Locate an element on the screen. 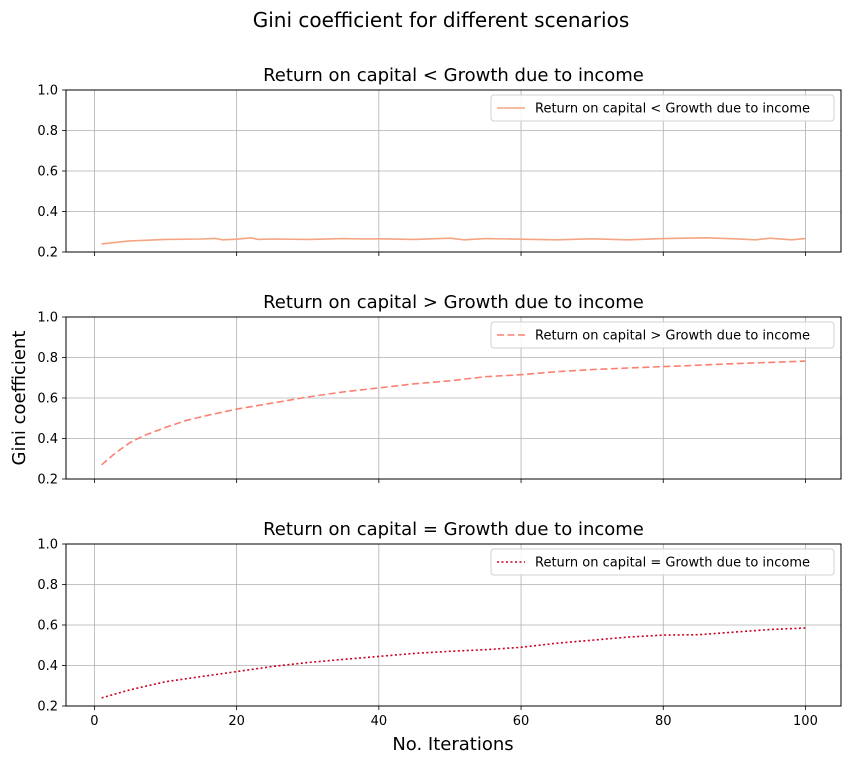 The width and height of the screenshot is (851, 764). legend: Return on capital = Growth due to income is located at coordinates (662, 562).